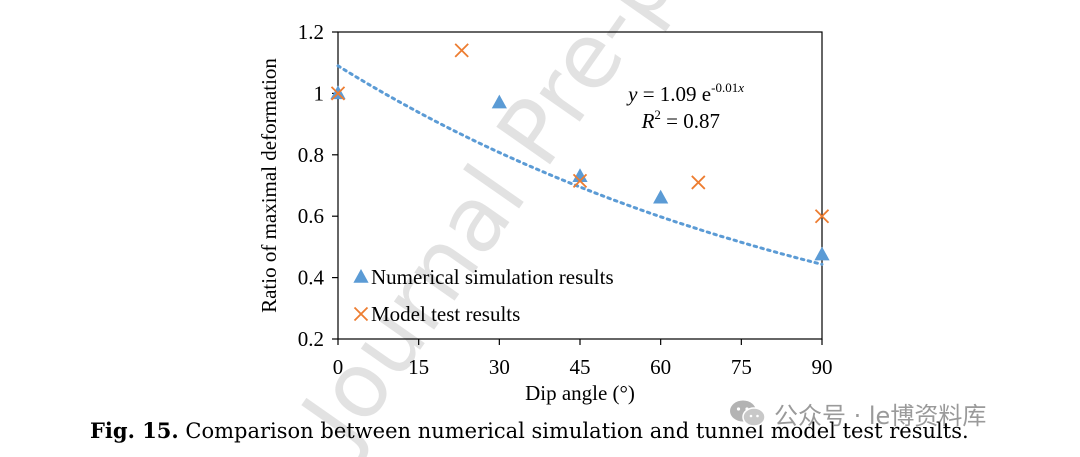  I want to click on eq-exponent: -0.01, so click(724, 87).